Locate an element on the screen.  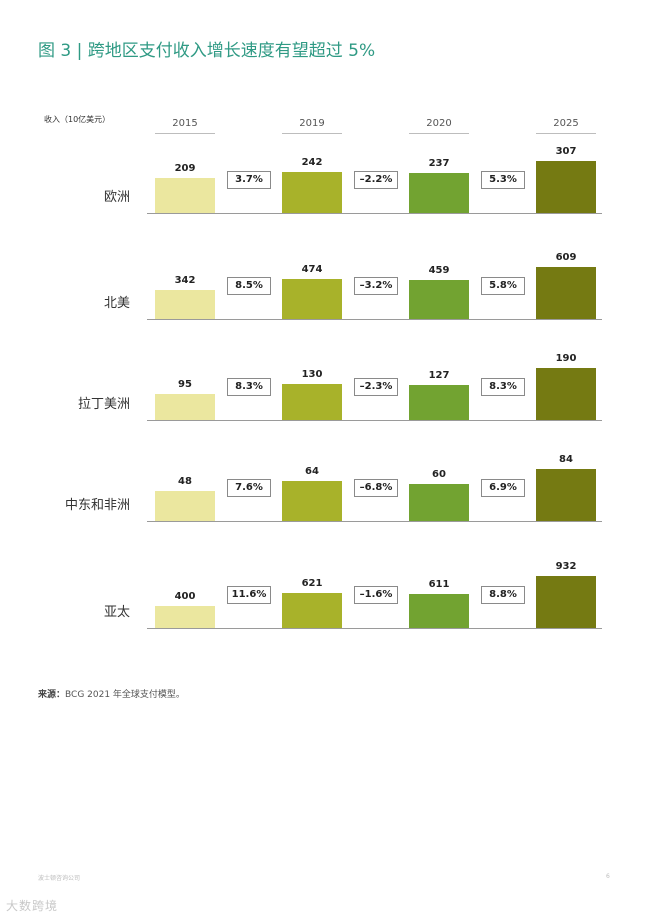
source-note: 来源：BCG 2021 年全球支付模型。 is located at coordinates (111, 693).